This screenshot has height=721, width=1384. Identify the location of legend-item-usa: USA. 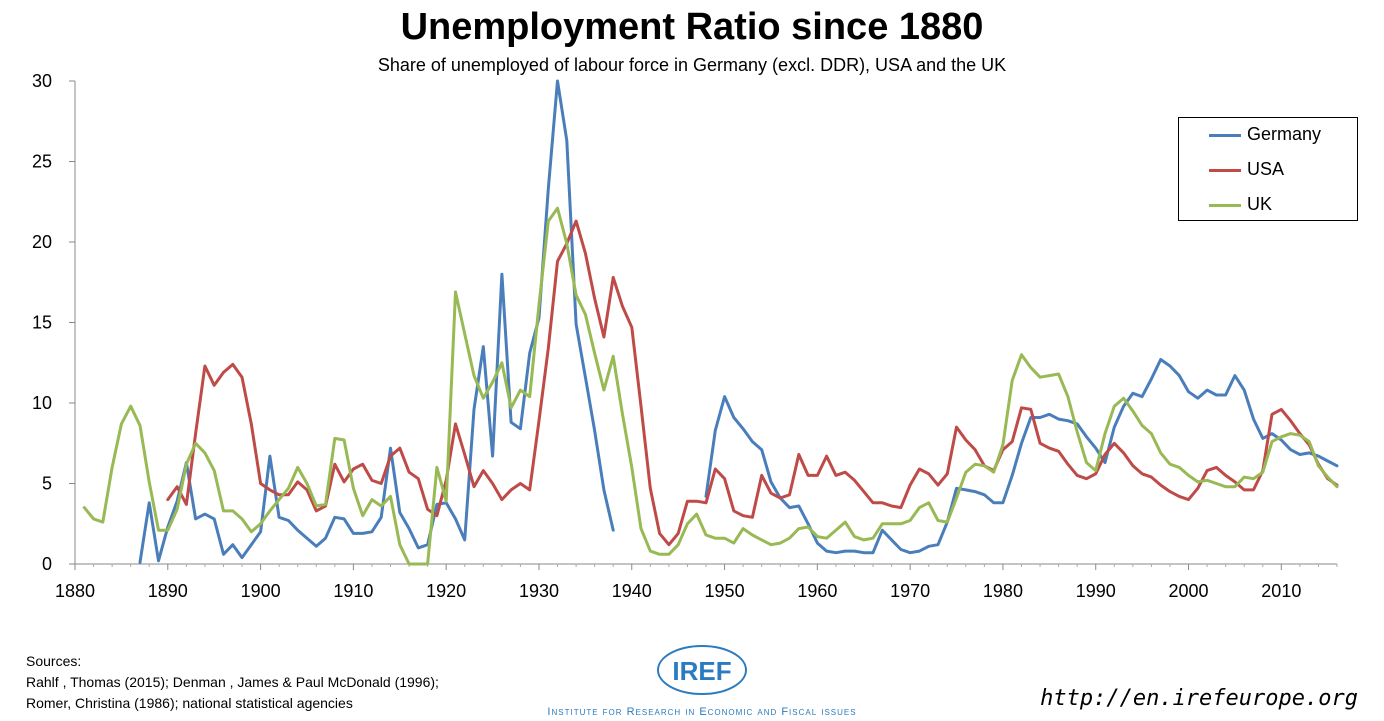
(1268, 170).